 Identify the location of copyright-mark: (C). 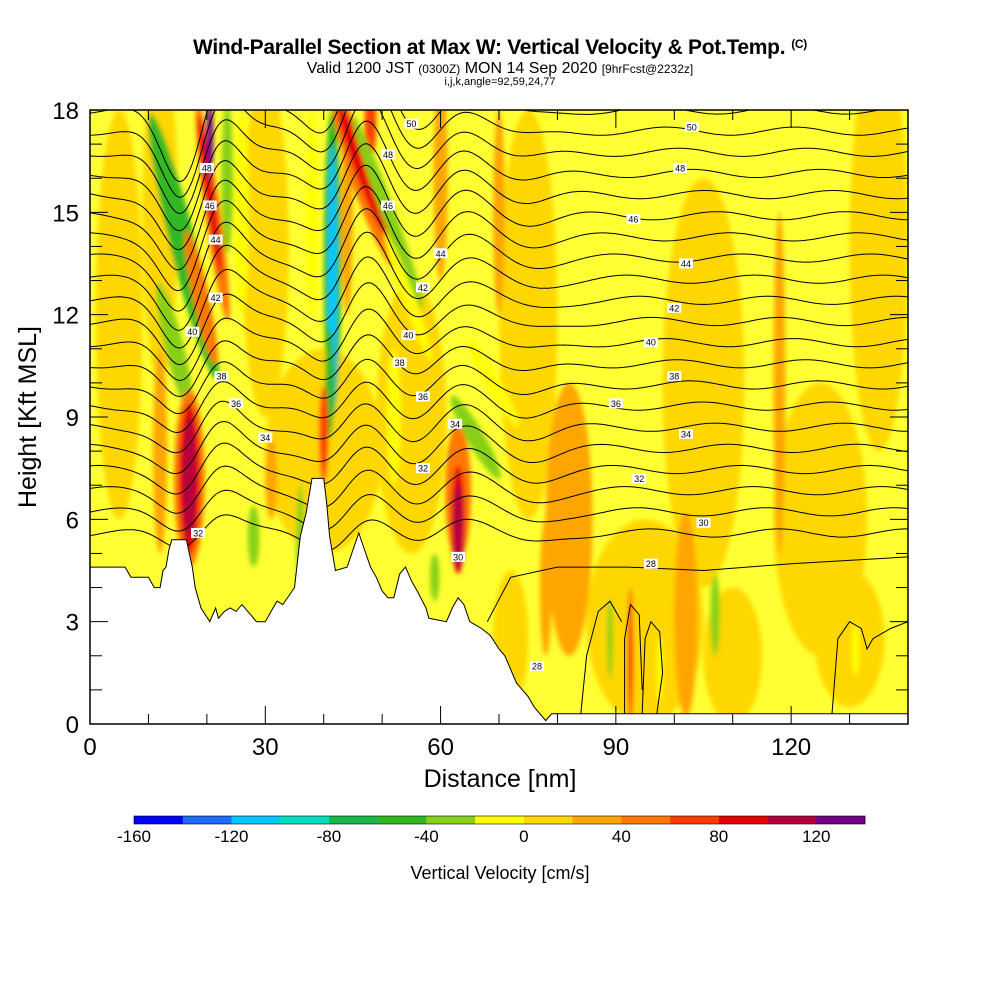
(799, 44).